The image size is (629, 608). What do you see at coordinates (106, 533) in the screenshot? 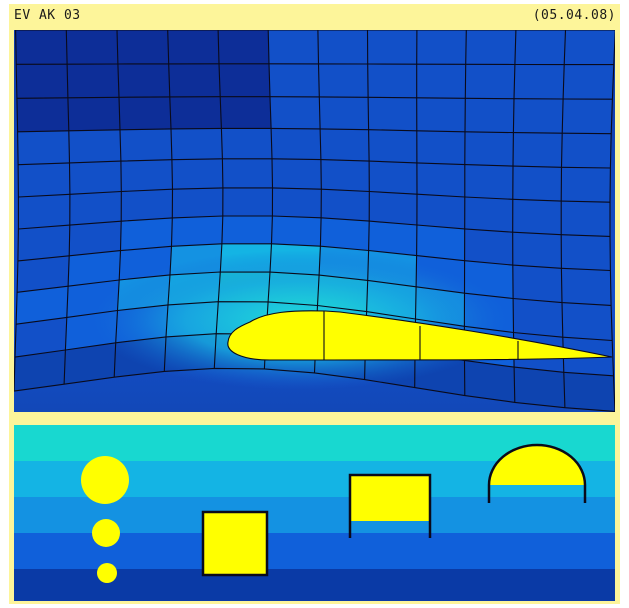
I see `medium-circle` at bounding box center [106, 533].